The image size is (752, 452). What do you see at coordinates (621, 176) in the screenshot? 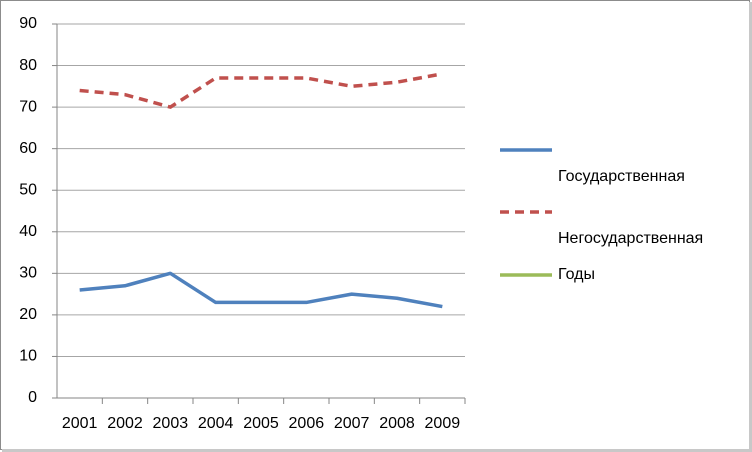
I see `legend-label: Государственная` at bounding box center [621, 176].